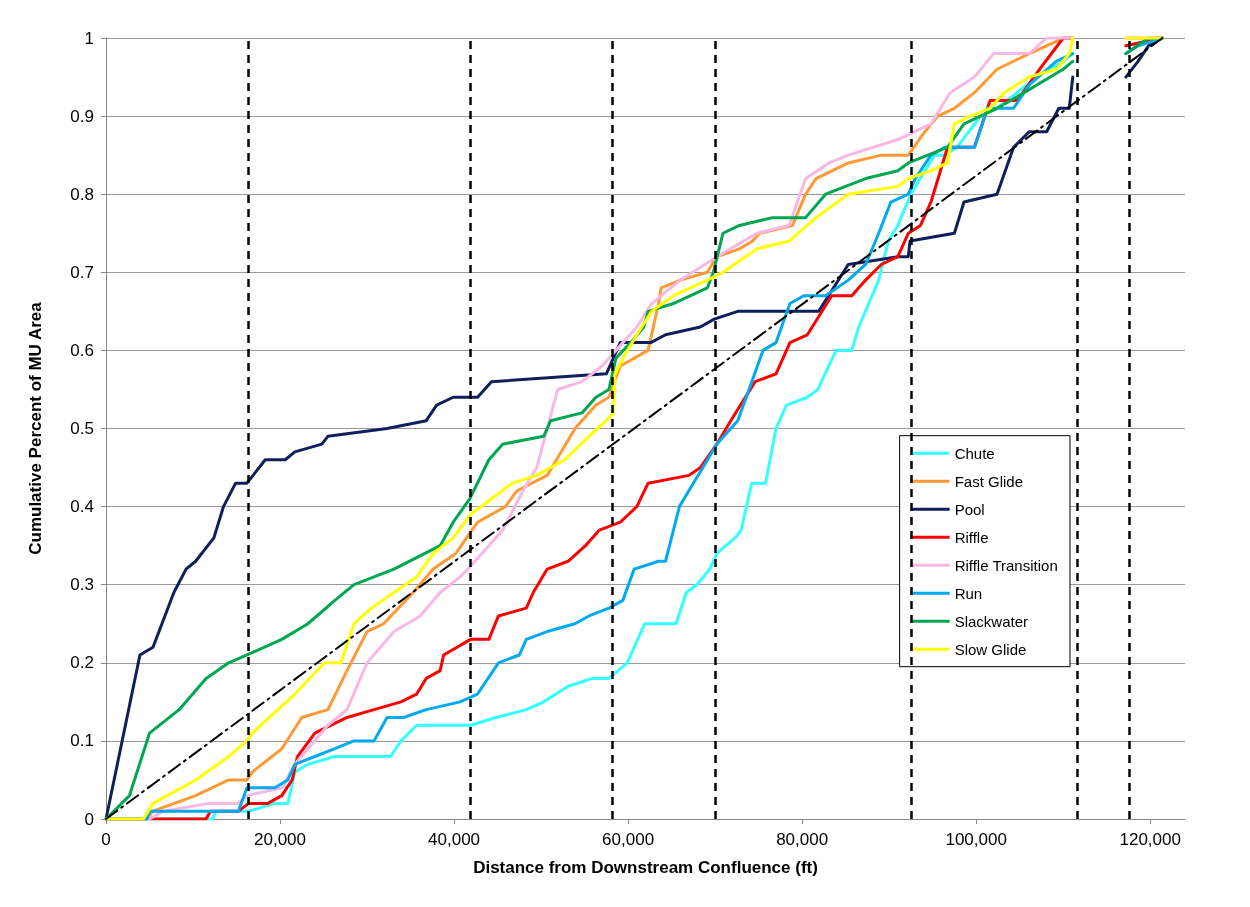  Describe the element at coordinates (82, 194) in the screenshot. I see `y-tick-label: 0.8` at that location.